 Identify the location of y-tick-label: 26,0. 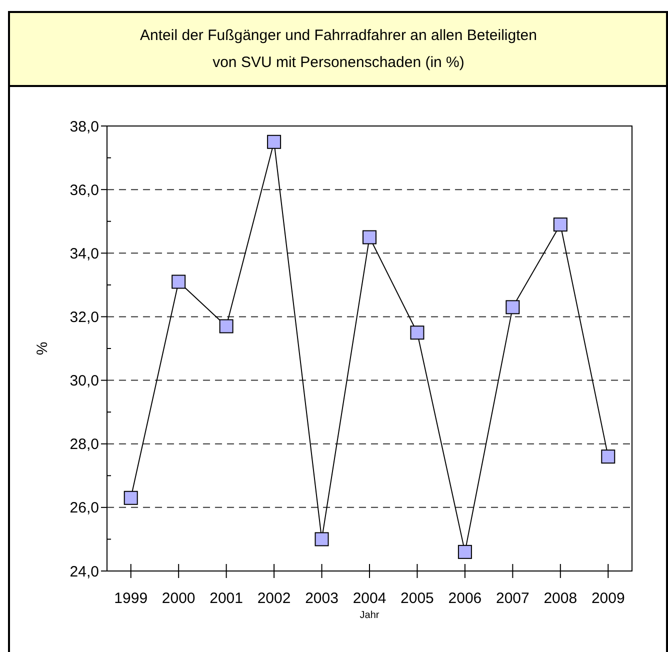
(84, 508).